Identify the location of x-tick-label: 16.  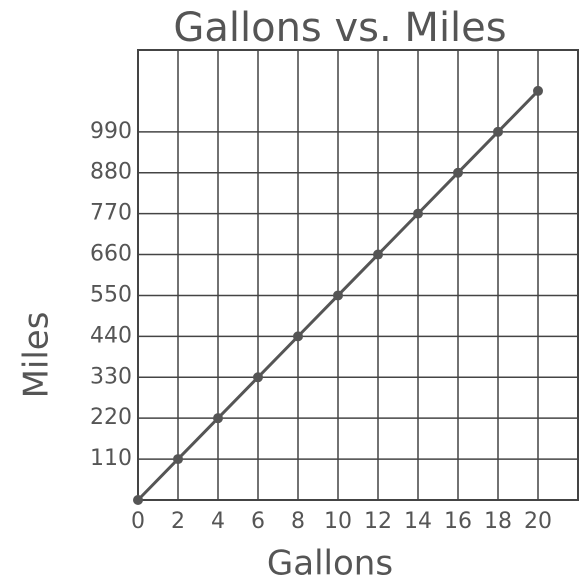
(458, 521).